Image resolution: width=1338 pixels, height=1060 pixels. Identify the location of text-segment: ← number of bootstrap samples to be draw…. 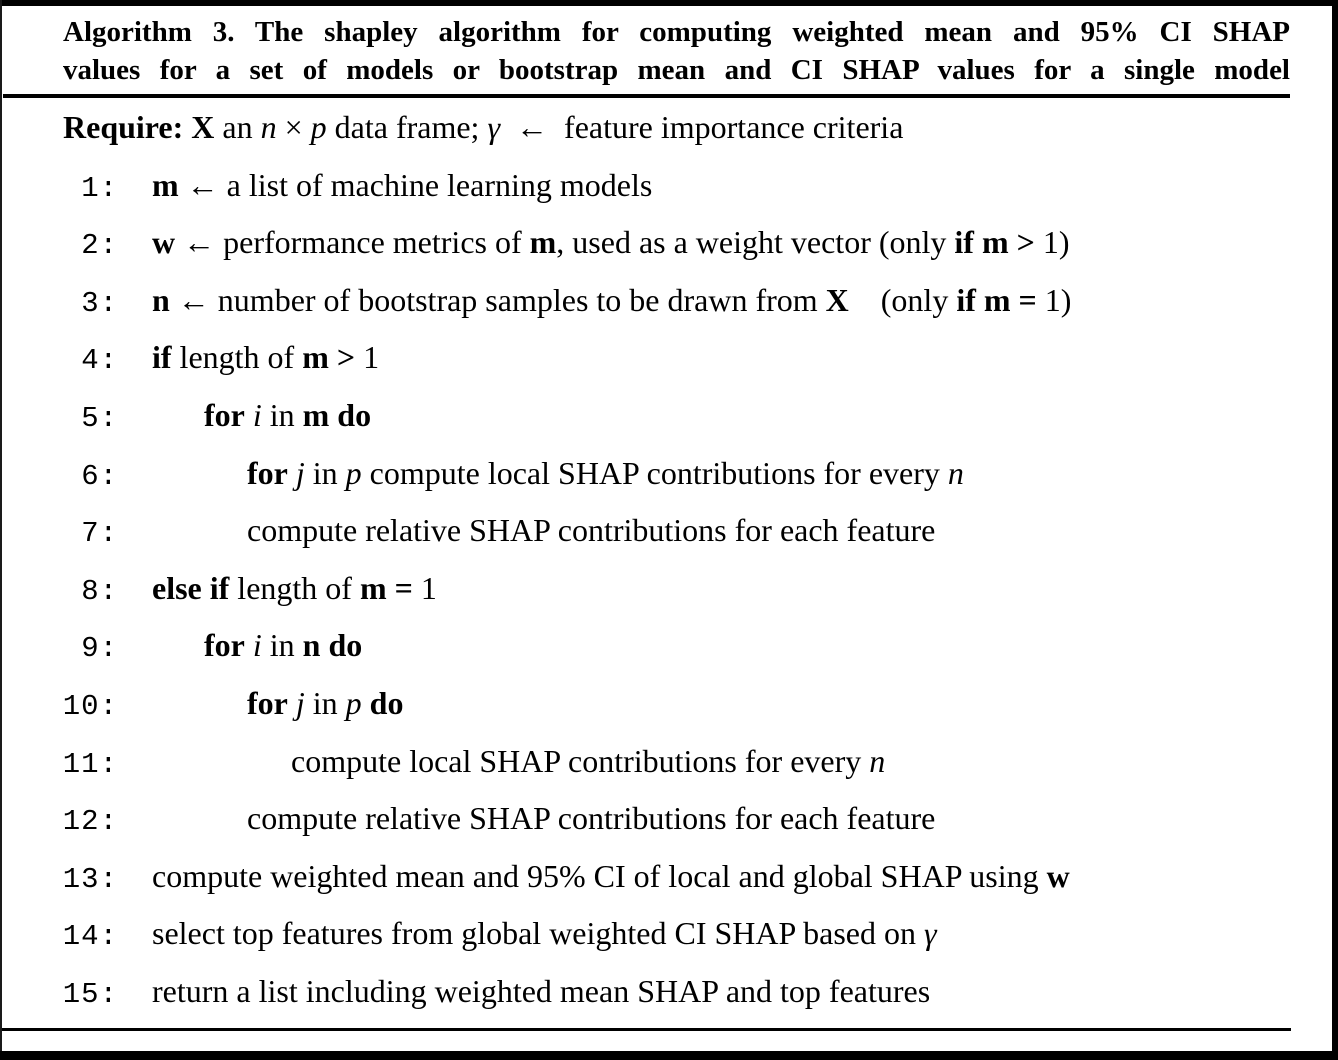
(497, 299).